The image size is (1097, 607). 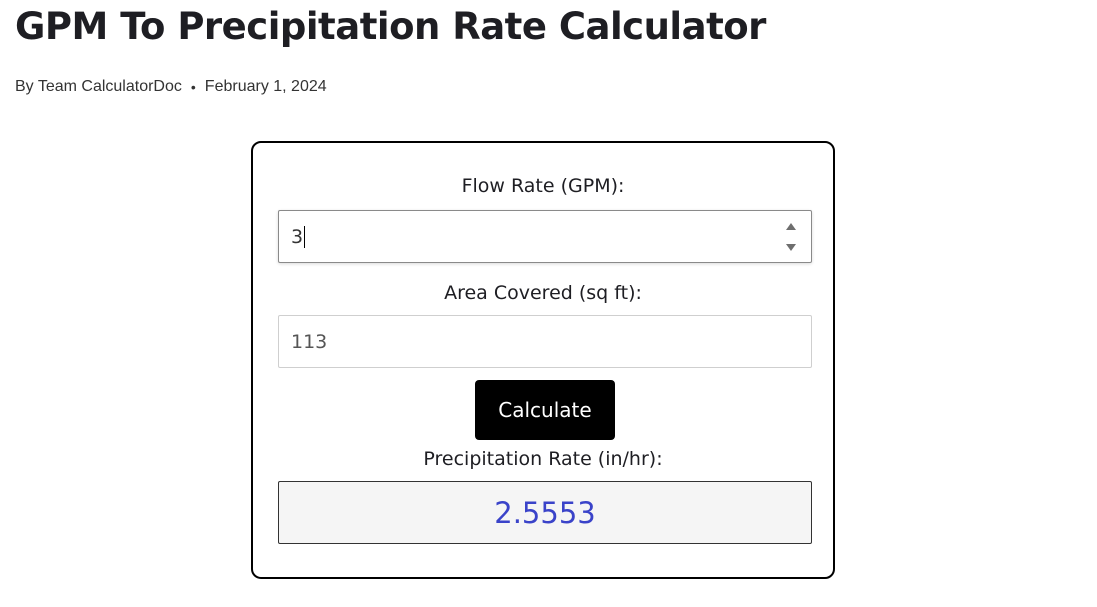 I want to click on result-label: Precipitation Rate (in/hr):, so click(x=543, y=459).